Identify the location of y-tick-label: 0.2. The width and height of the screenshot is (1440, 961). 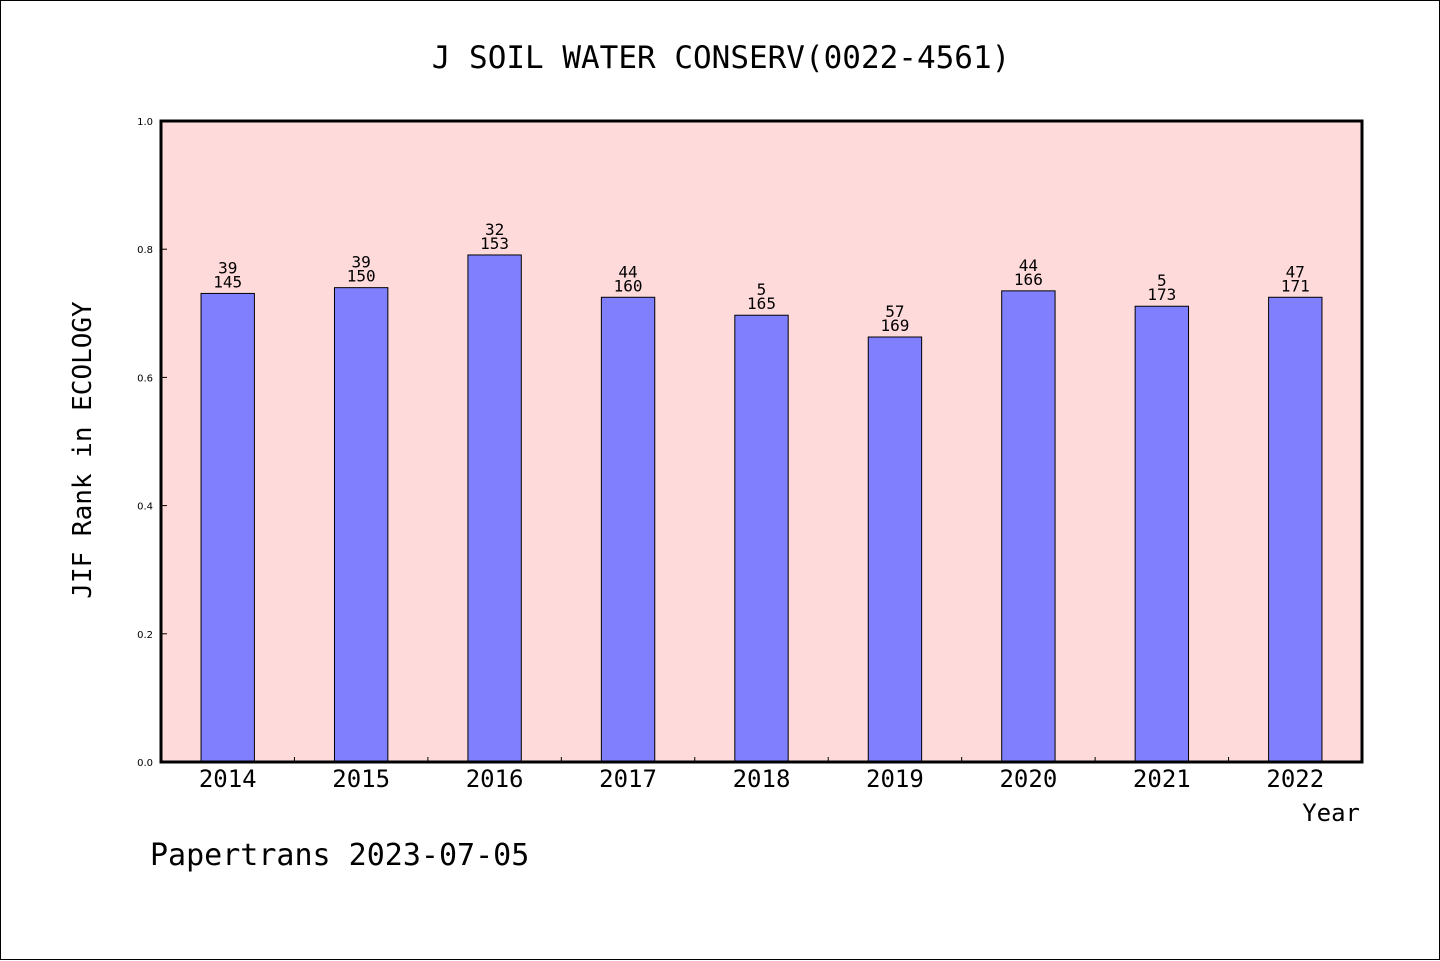
(145, 635).